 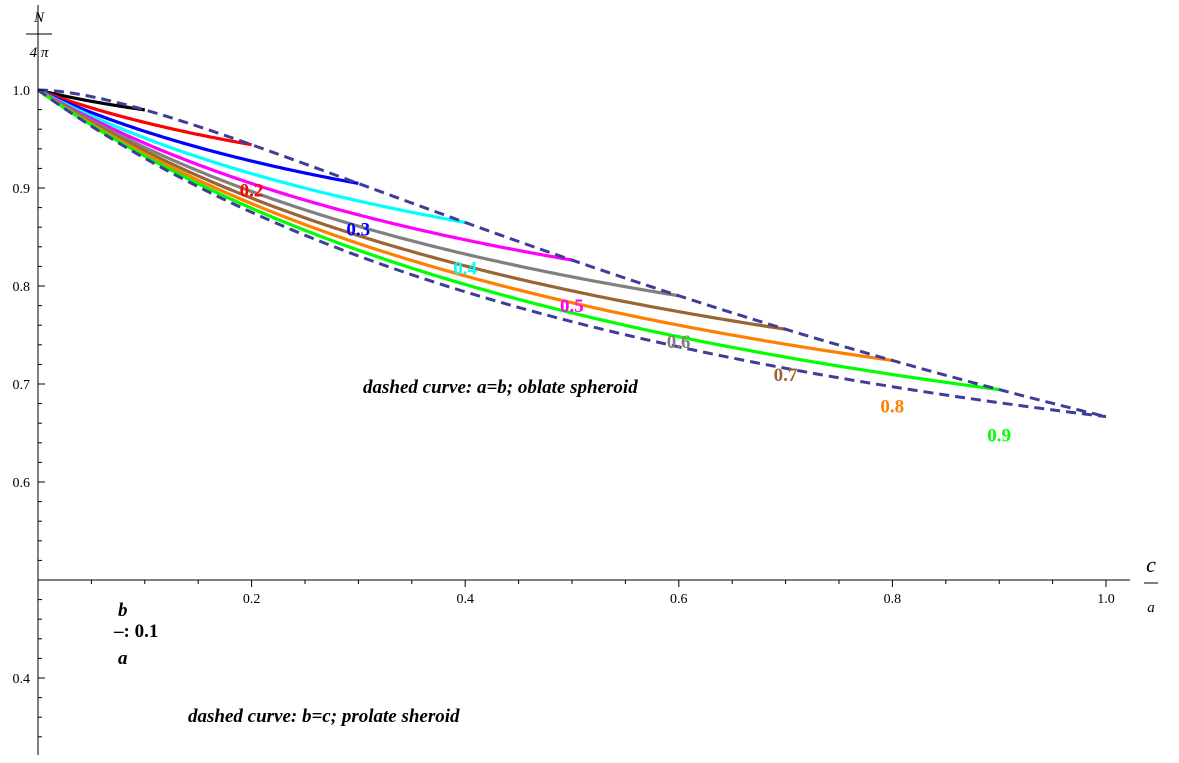 What do you see at coordinates (39, 18) in the screenshot?
I see `y-label-numerator: N` at bounding box center [39, 18].